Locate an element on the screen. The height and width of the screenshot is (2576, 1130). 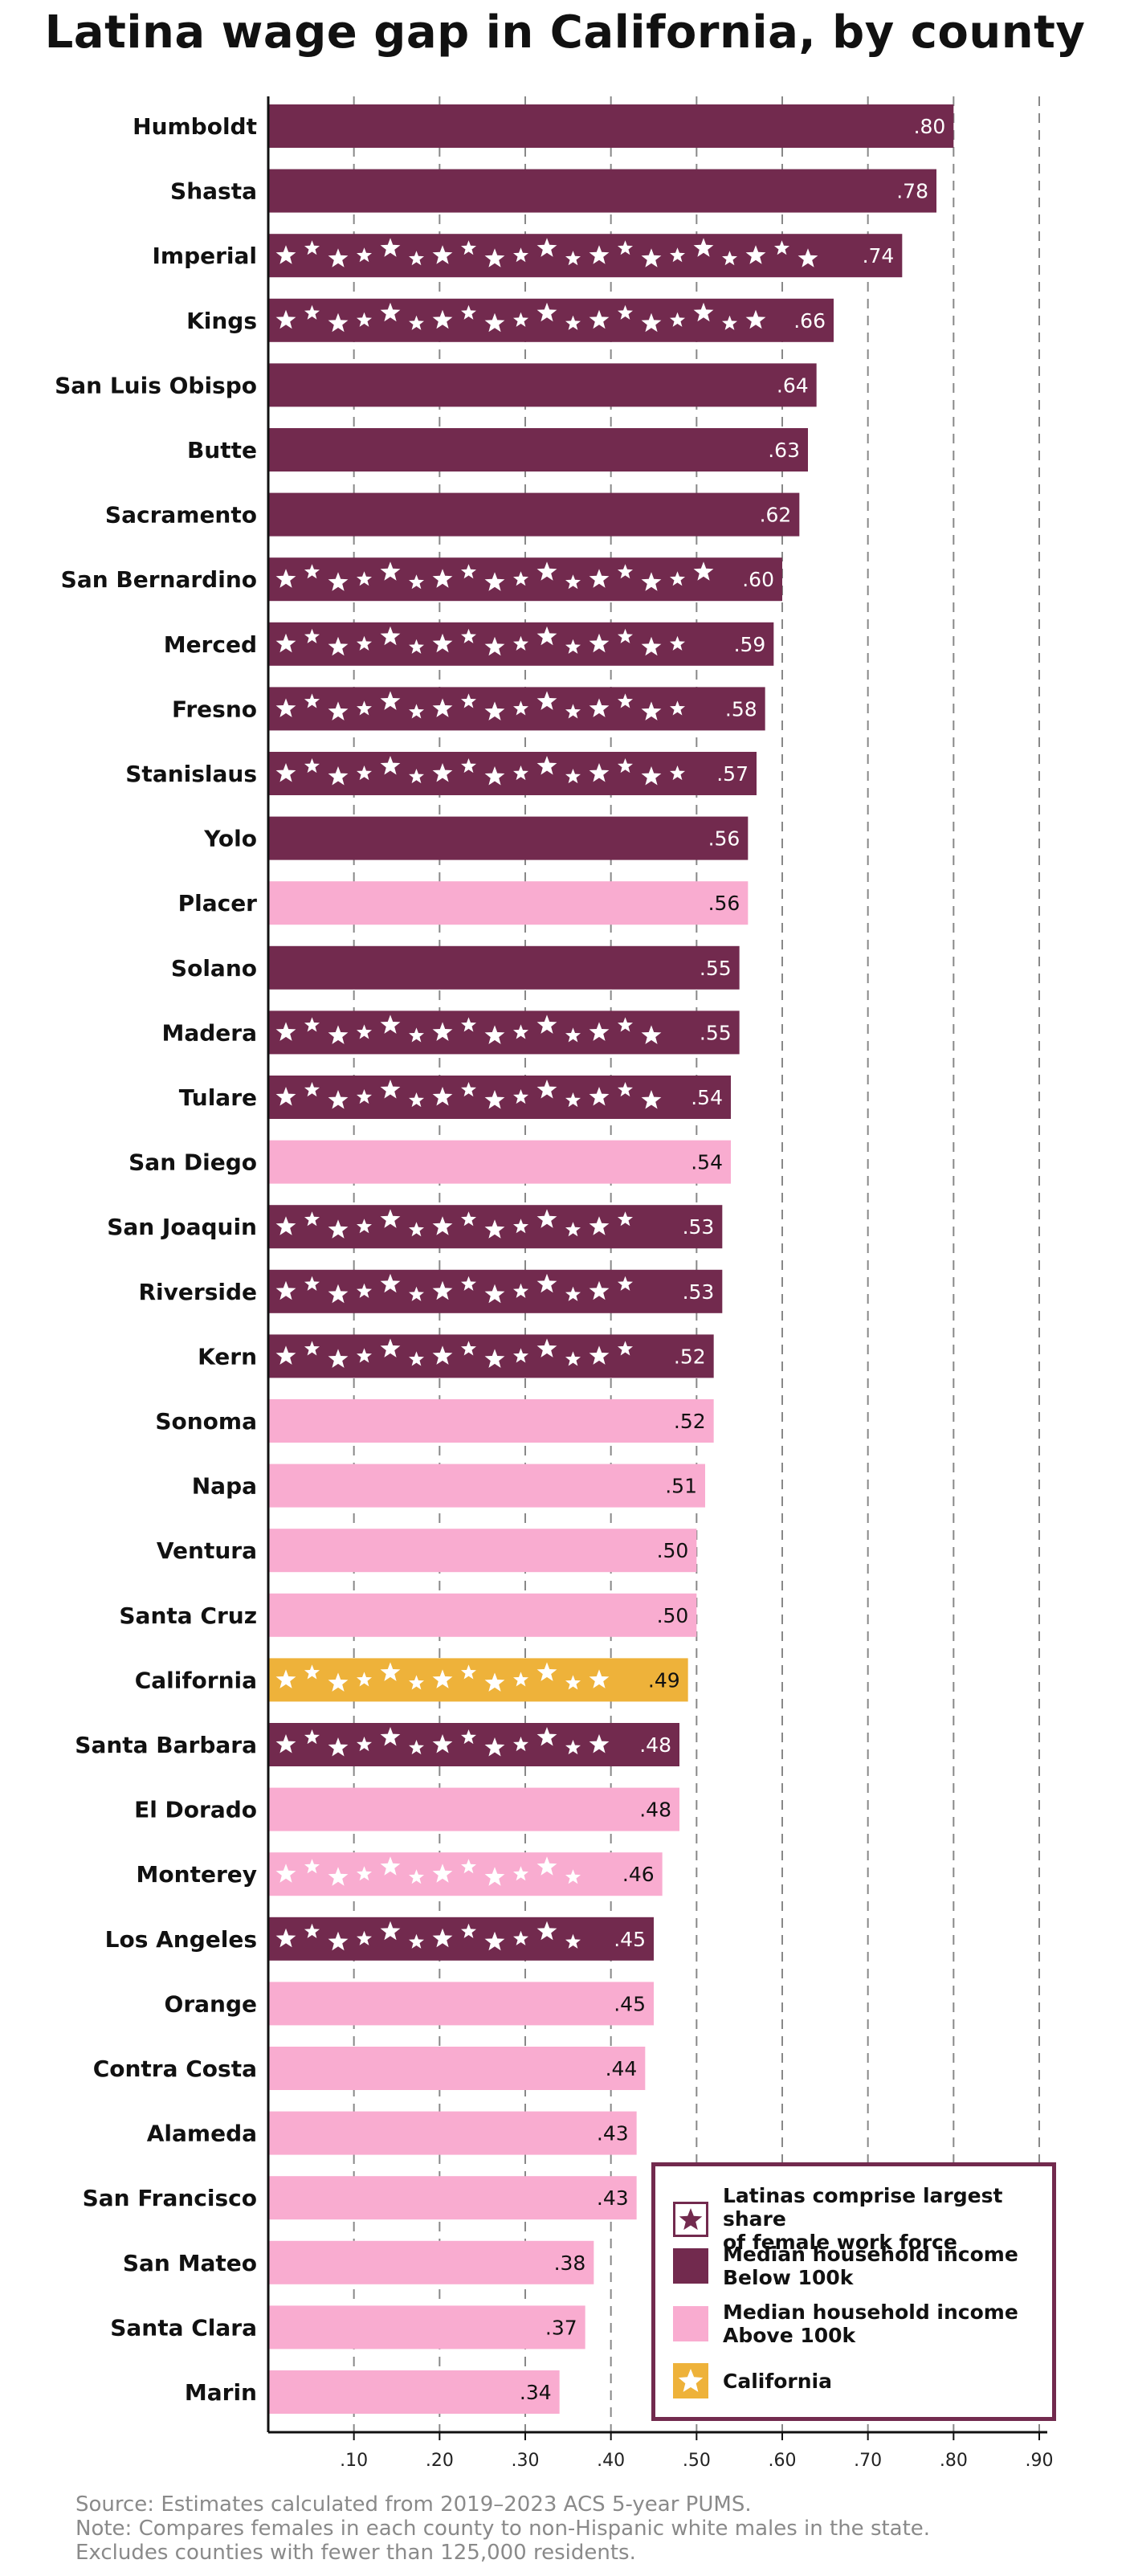
category-label: Marin is located at coordinates (221, 2392).